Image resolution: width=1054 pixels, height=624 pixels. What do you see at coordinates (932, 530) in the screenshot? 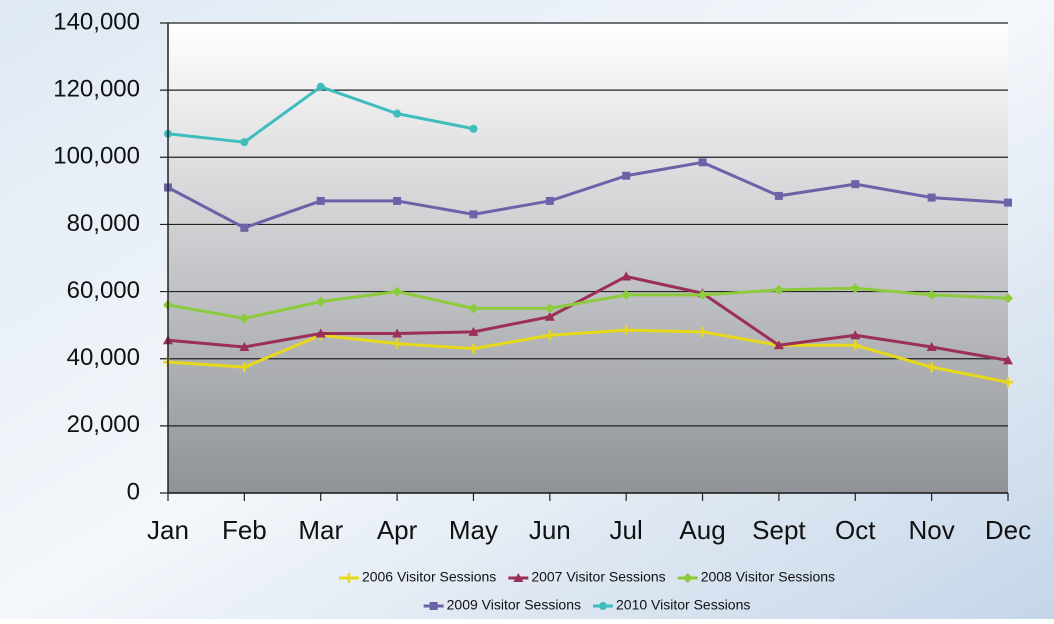
I see `x-tick-label: Nov` at bounding box center [932, 530].